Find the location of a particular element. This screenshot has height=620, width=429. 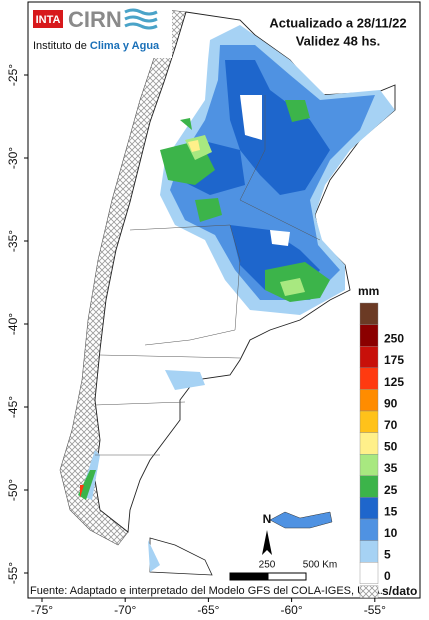

legend-label: 10 is located at coordinates (391, 533).